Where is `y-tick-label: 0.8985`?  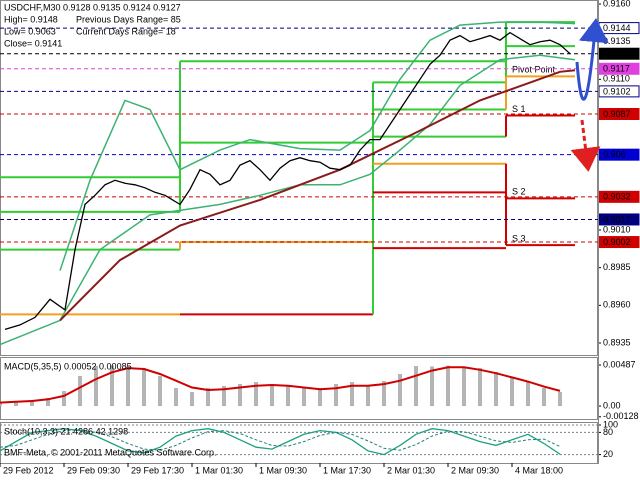 y-tick-label: 0.8985 is located at coordinates (617, 267).